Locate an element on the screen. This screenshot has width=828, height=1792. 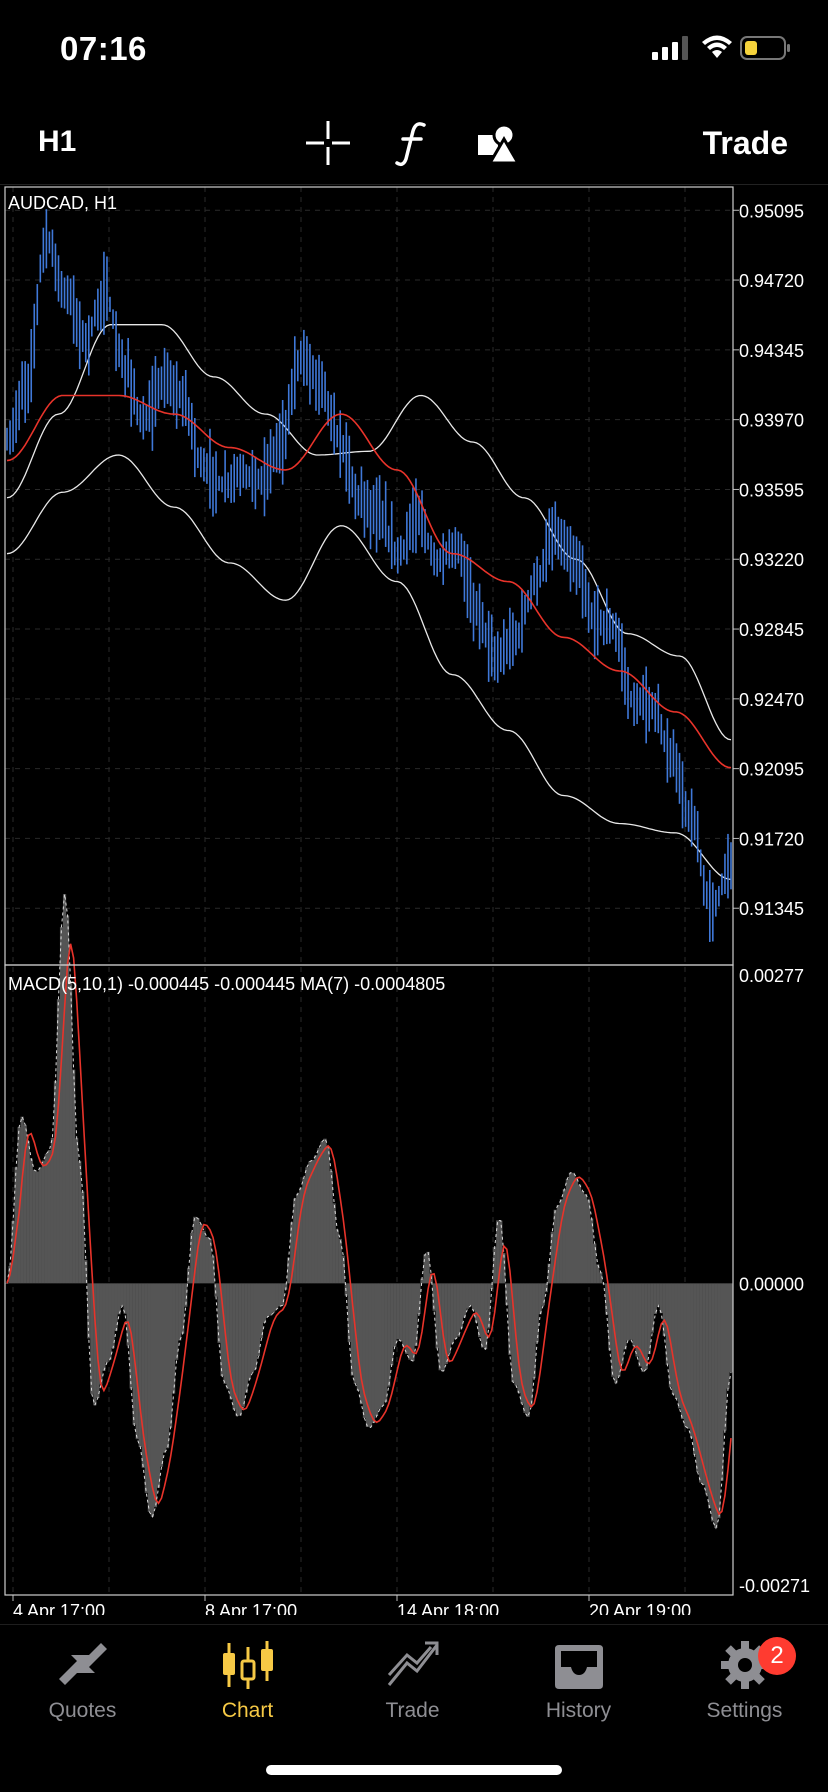
tab-trade: Trade is located at coordinates (412, 1694).